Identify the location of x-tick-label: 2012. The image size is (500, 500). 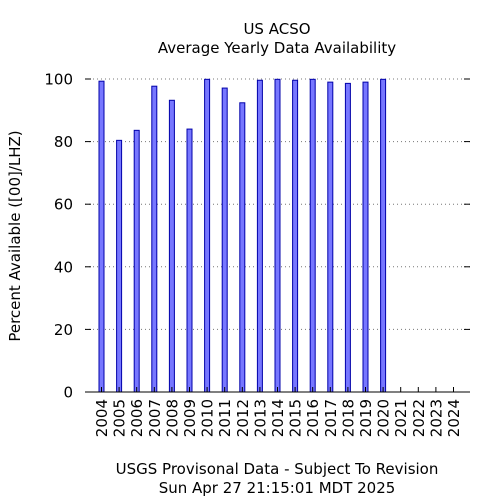
(243, 418).